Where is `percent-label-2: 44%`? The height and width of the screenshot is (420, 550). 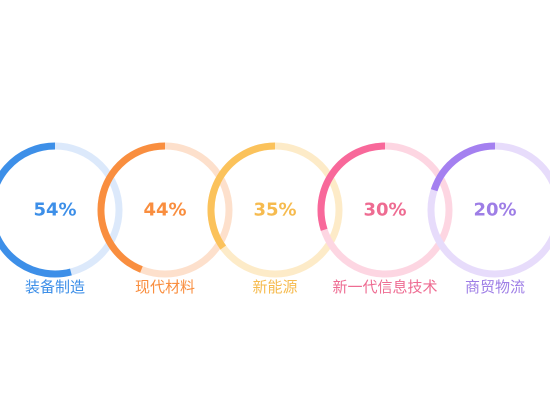
percent-label-2: 44% is located at coordinates (164, 210).